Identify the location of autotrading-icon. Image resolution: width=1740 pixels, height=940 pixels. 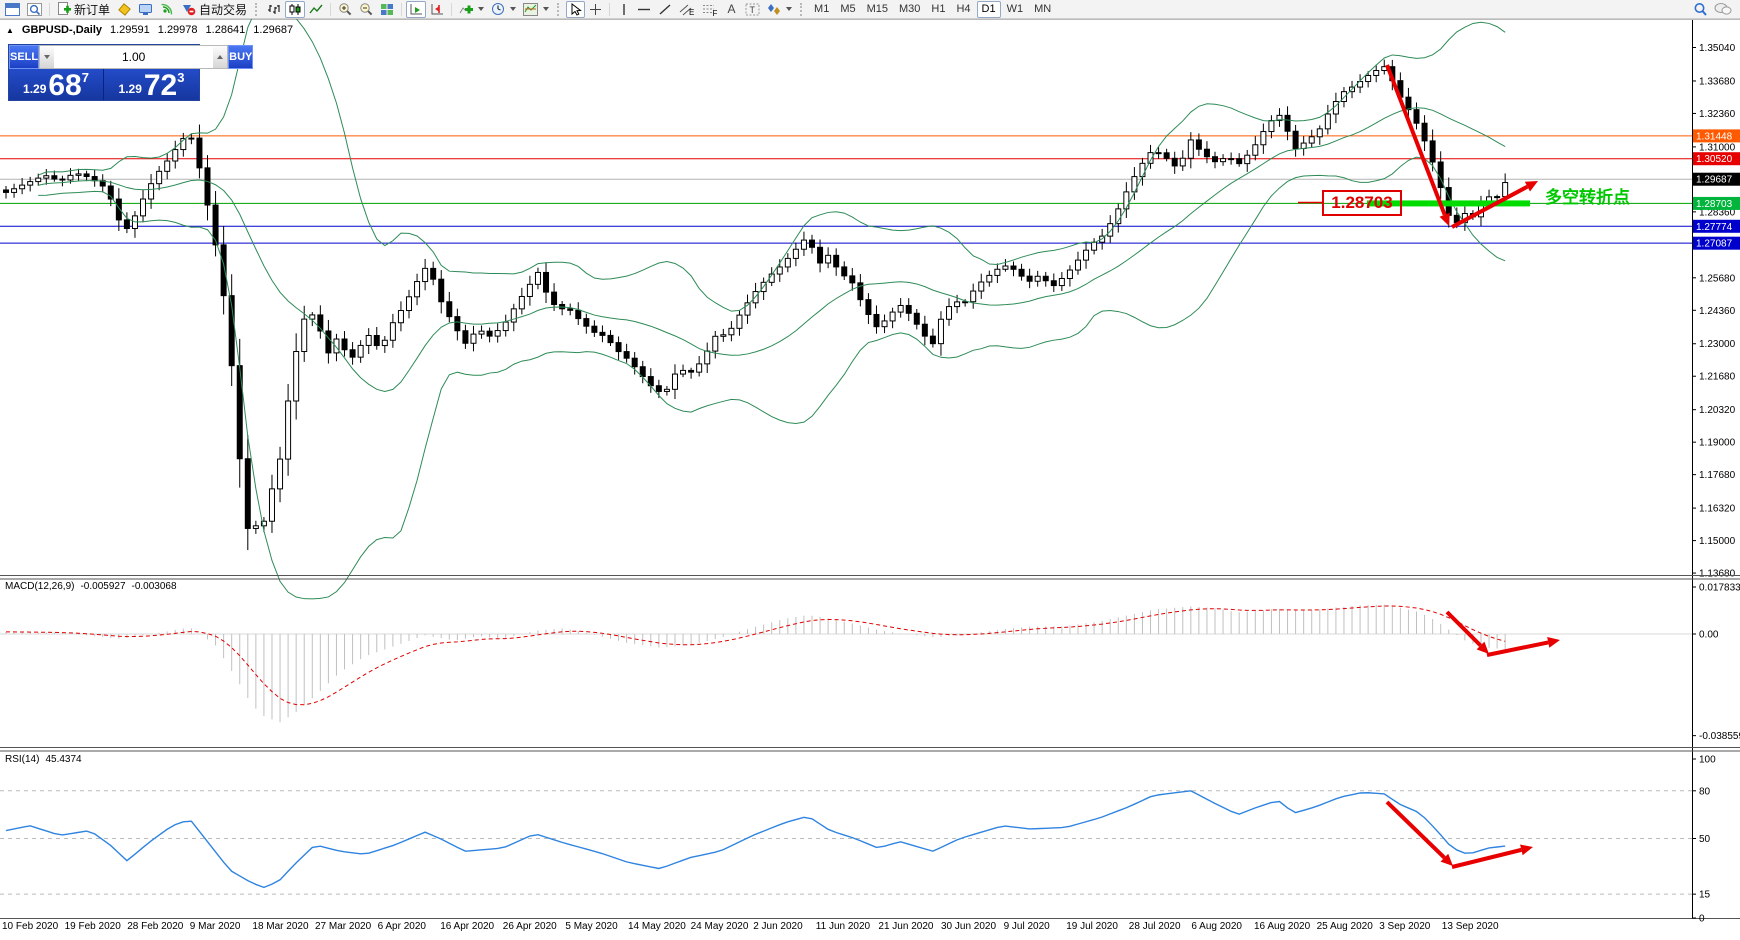
(189, 10).